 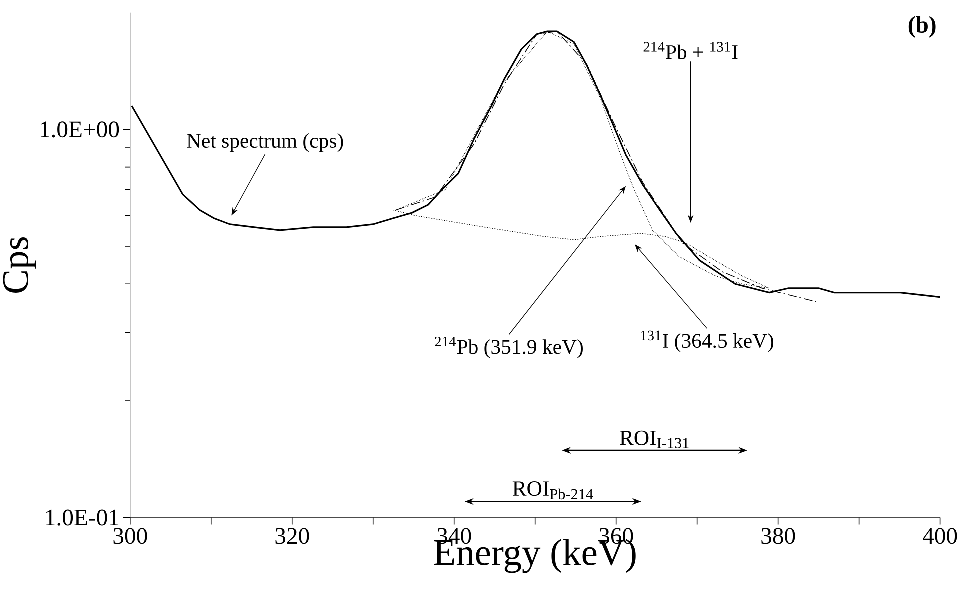 I want to click on annotation: Net spectrum (cps), so click(x=265, y=143).